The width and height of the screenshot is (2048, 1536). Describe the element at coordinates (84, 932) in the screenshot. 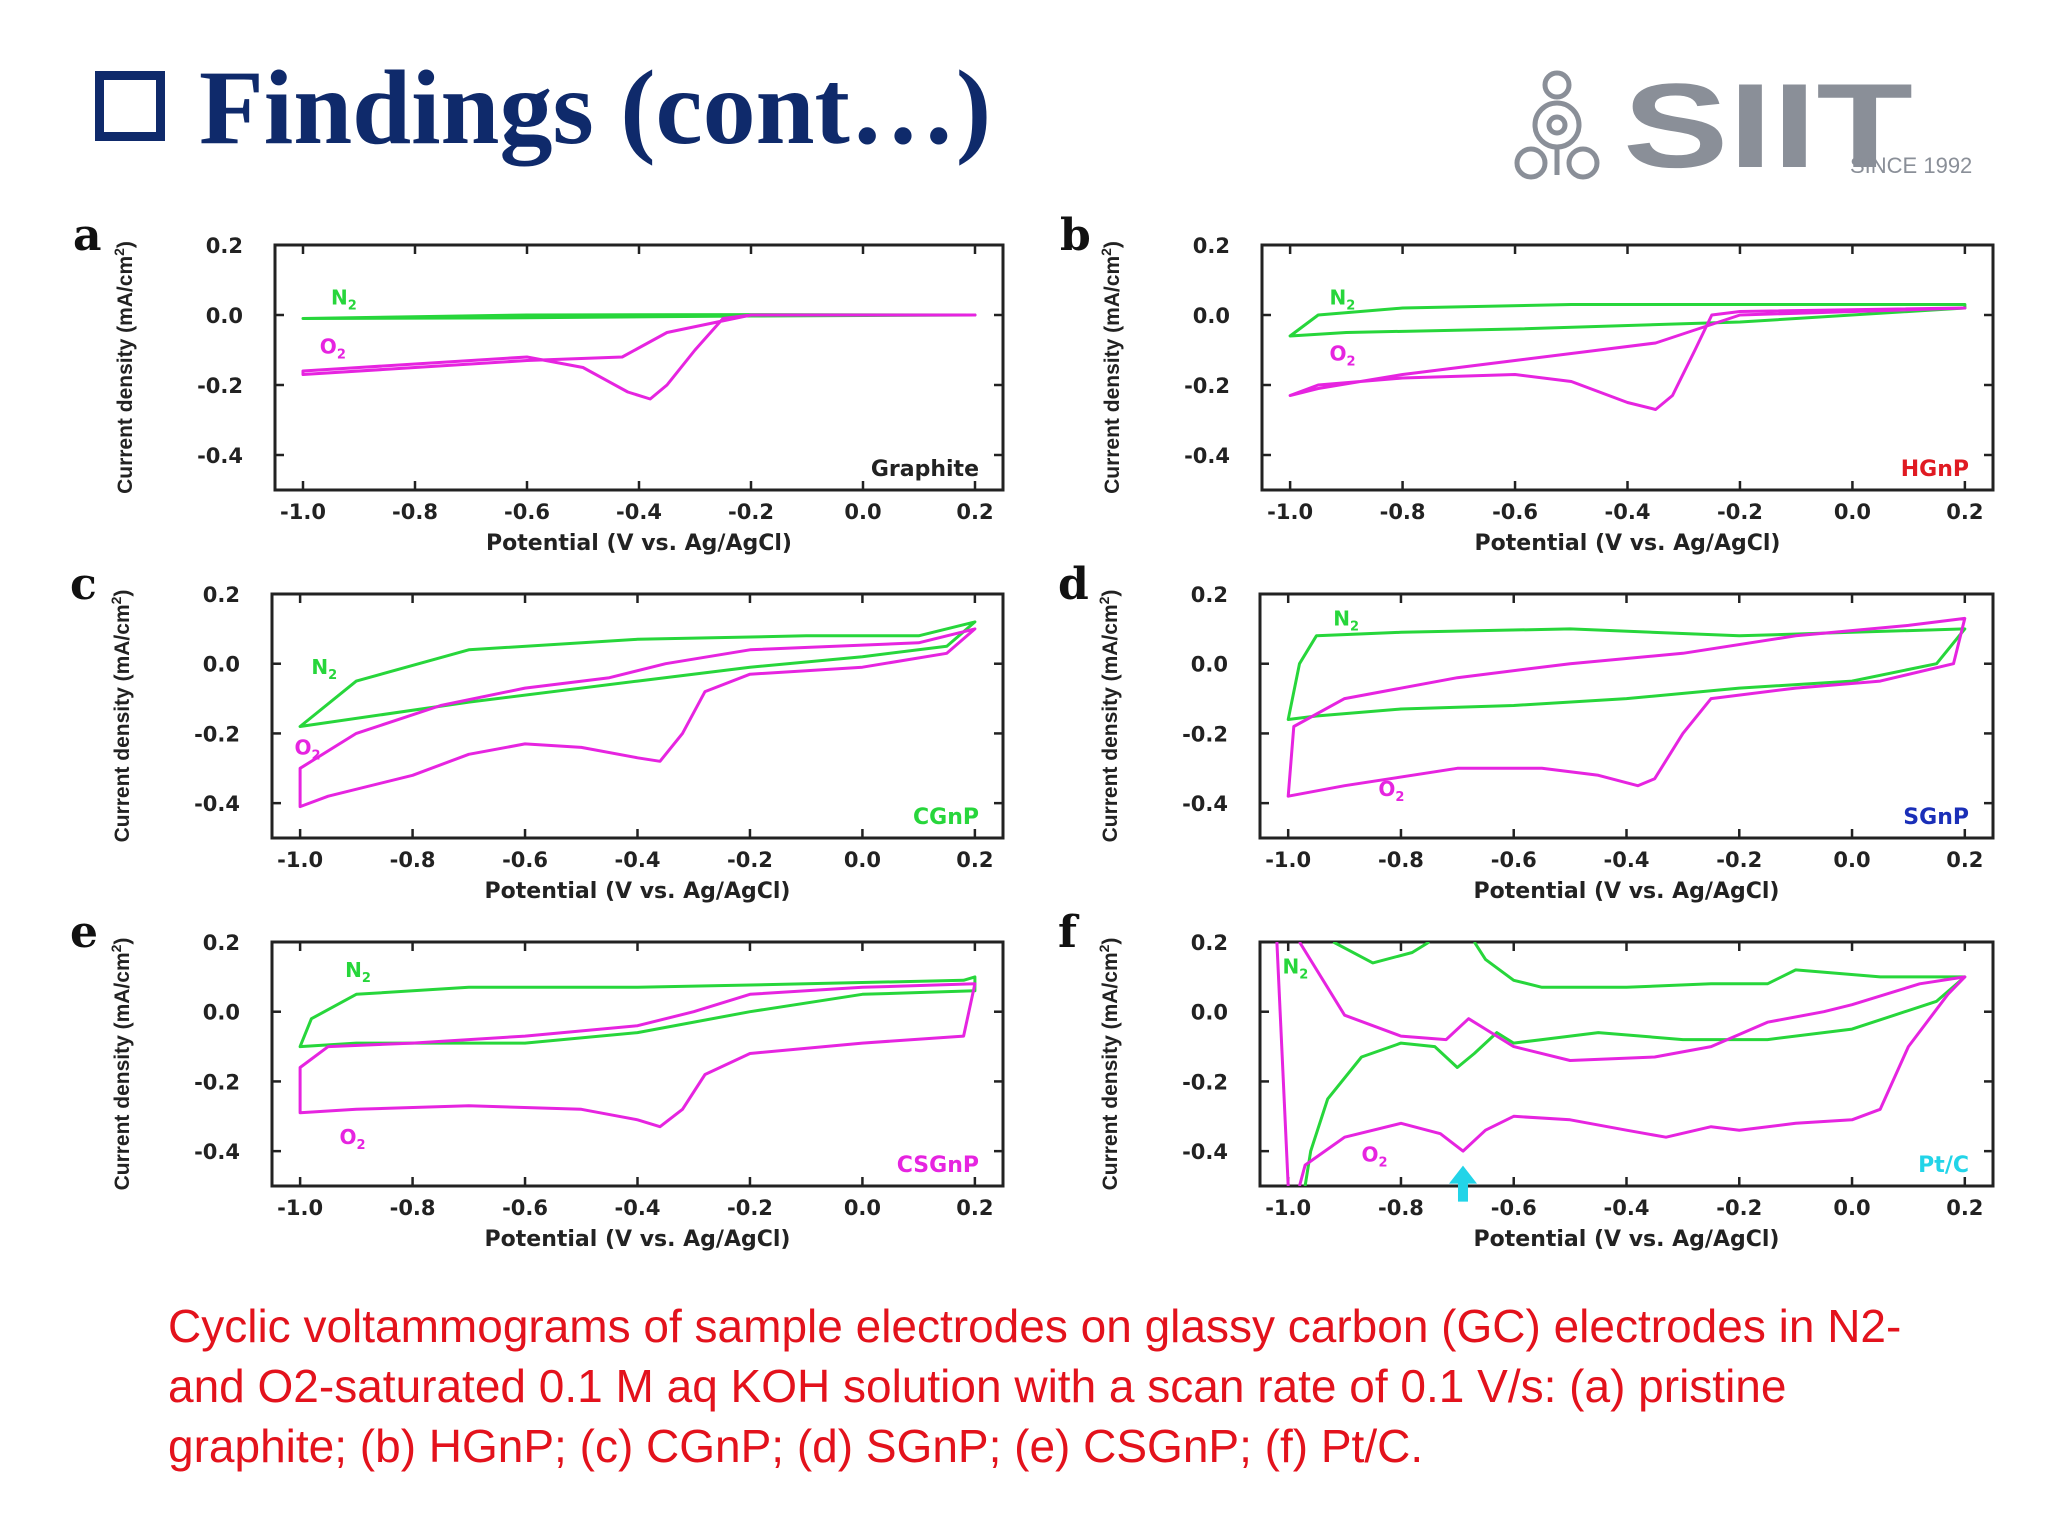

I see `panel-label-e: e` at that location.